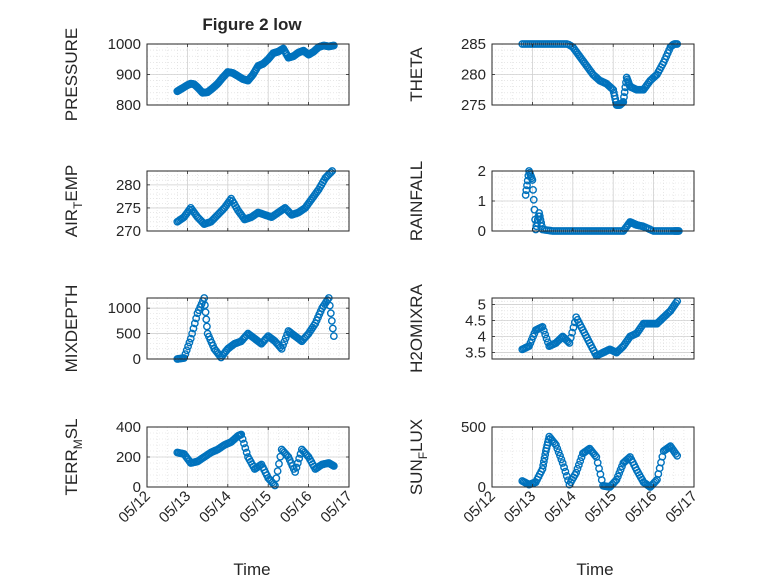 Image resolution: width=778 pixels, height=583 pixels. I want to click on y-tick-label: 3.5, so click(475, 353).